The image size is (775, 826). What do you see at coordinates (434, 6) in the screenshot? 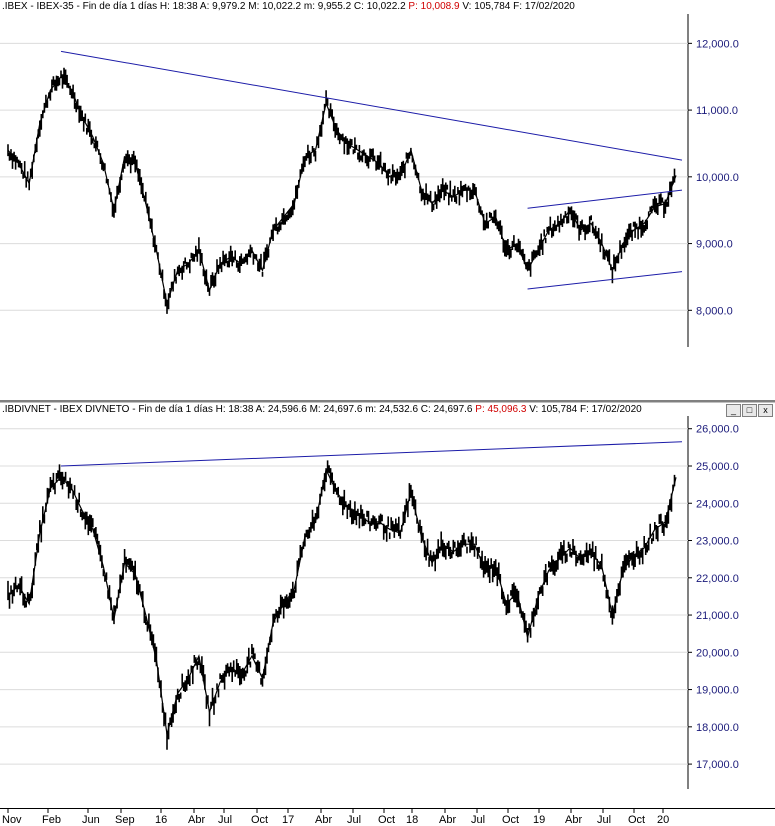
I see `info-field-previous-close: P: 10,008.9` at bounding box center [434, 6].